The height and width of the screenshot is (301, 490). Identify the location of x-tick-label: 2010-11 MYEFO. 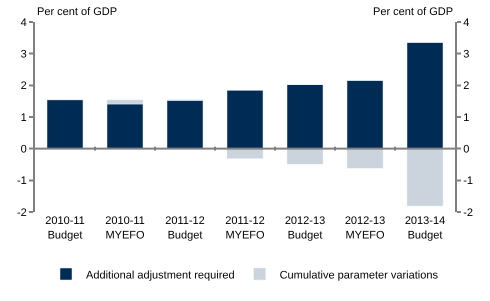
(125, 228).